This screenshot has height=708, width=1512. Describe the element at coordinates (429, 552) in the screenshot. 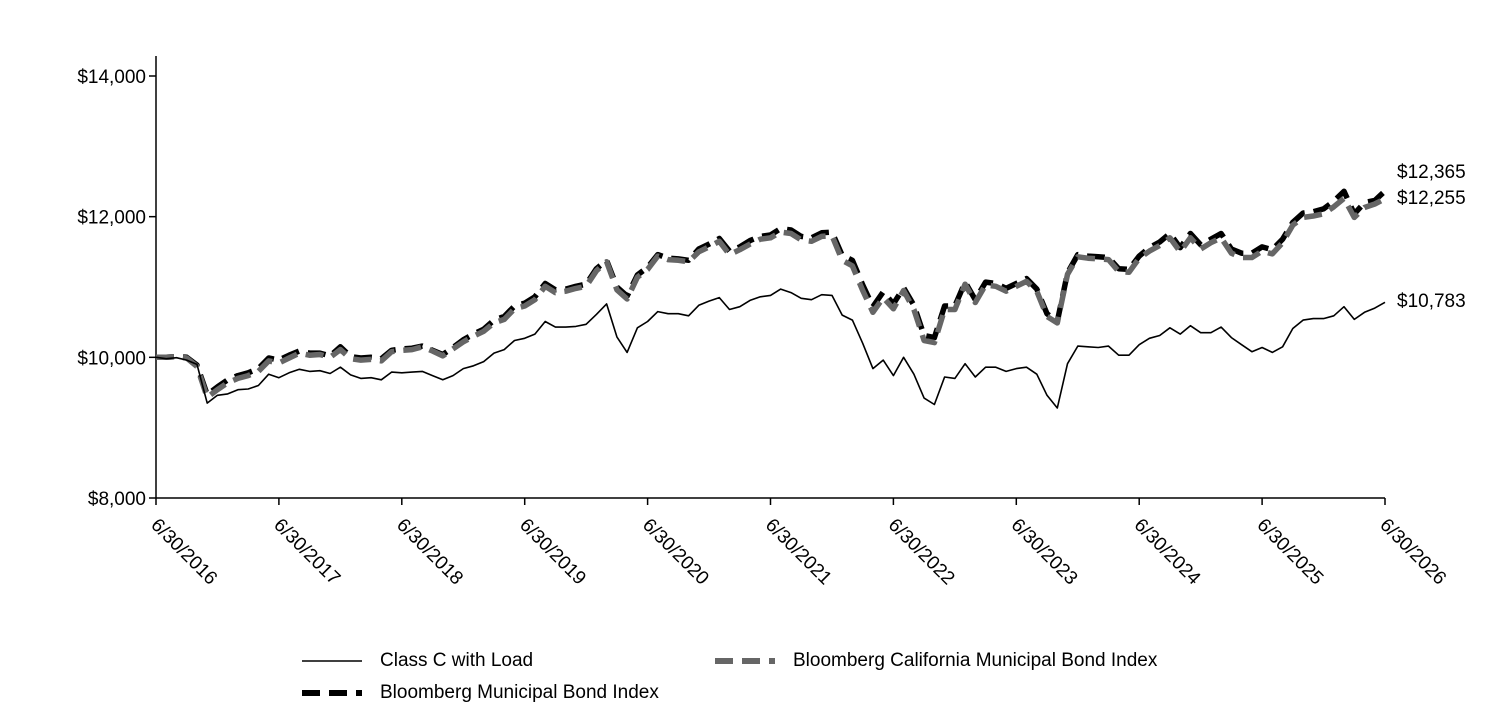

I see `x-tick-label: 6/30/2018` at that location.